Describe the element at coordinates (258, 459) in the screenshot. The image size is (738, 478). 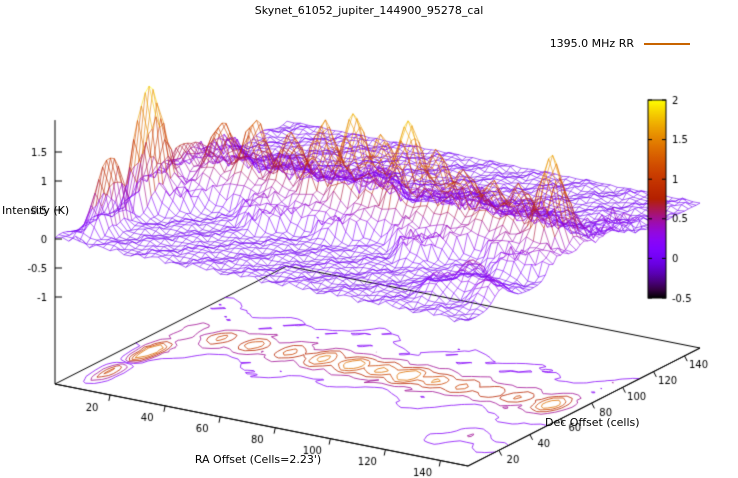
I see `x-axis-label: RA Offset (Cells=2.23')` at that location.